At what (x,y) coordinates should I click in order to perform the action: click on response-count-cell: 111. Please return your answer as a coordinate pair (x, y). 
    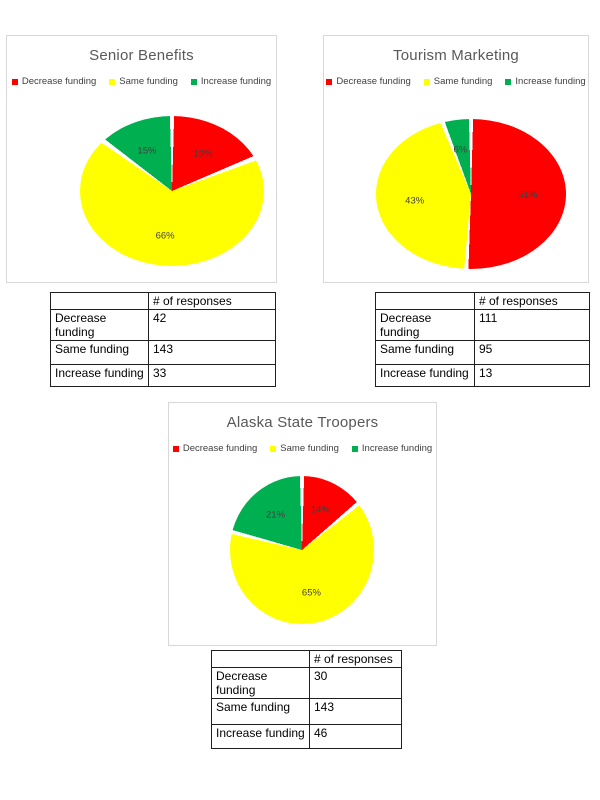
    Looking at the image, I should click on (532, 325).